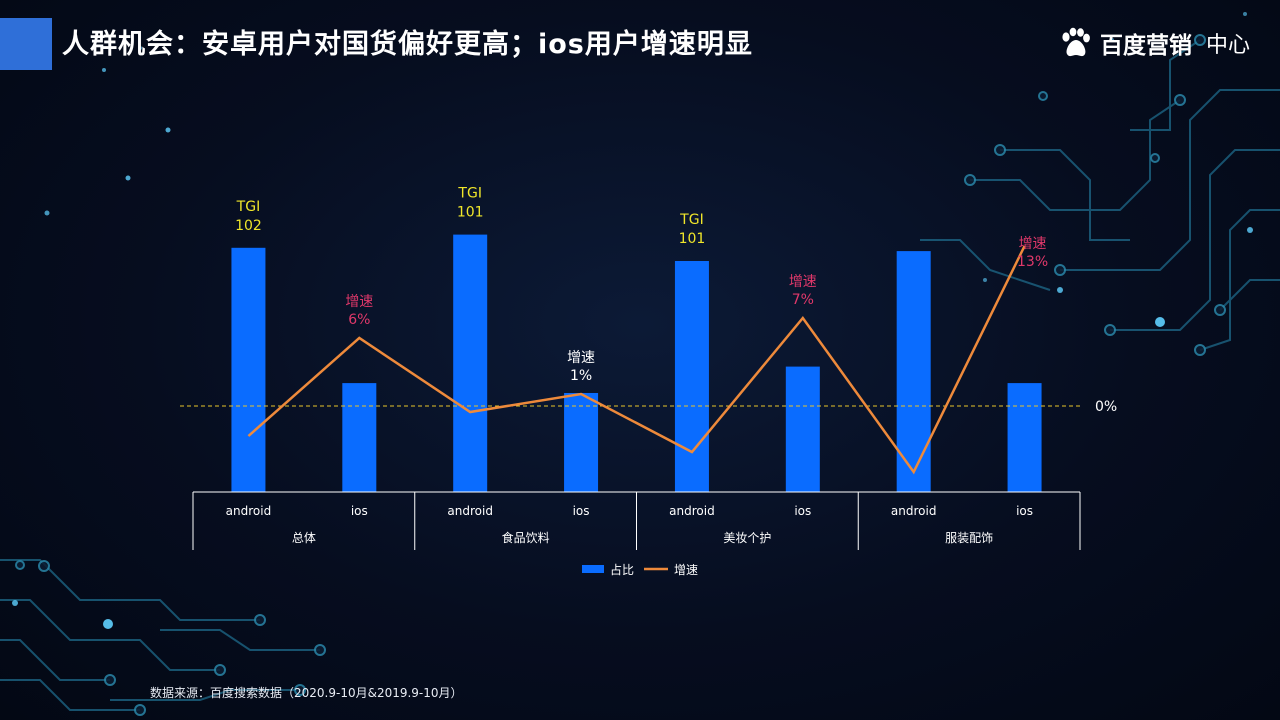  Describe the element at coordinates (622, 569) in the screenshot. I see `legend-bar-label: 占比` at that location.